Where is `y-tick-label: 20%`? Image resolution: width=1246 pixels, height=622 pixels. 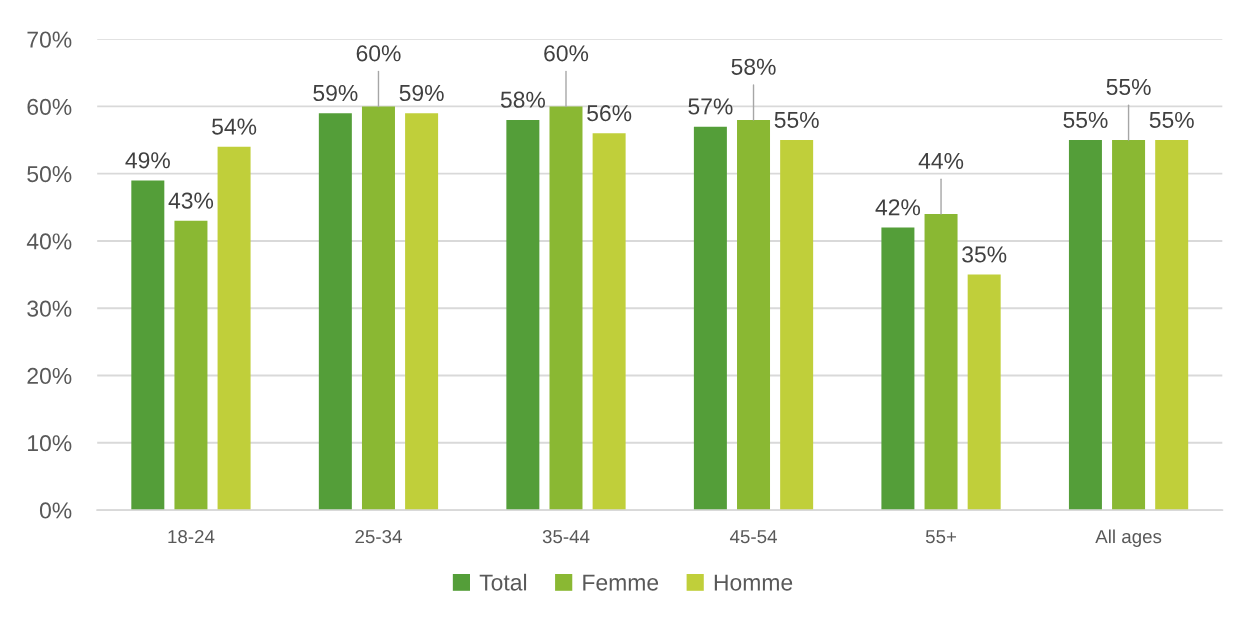
y-tick-label: 20% is located at coordinates (49, 376).